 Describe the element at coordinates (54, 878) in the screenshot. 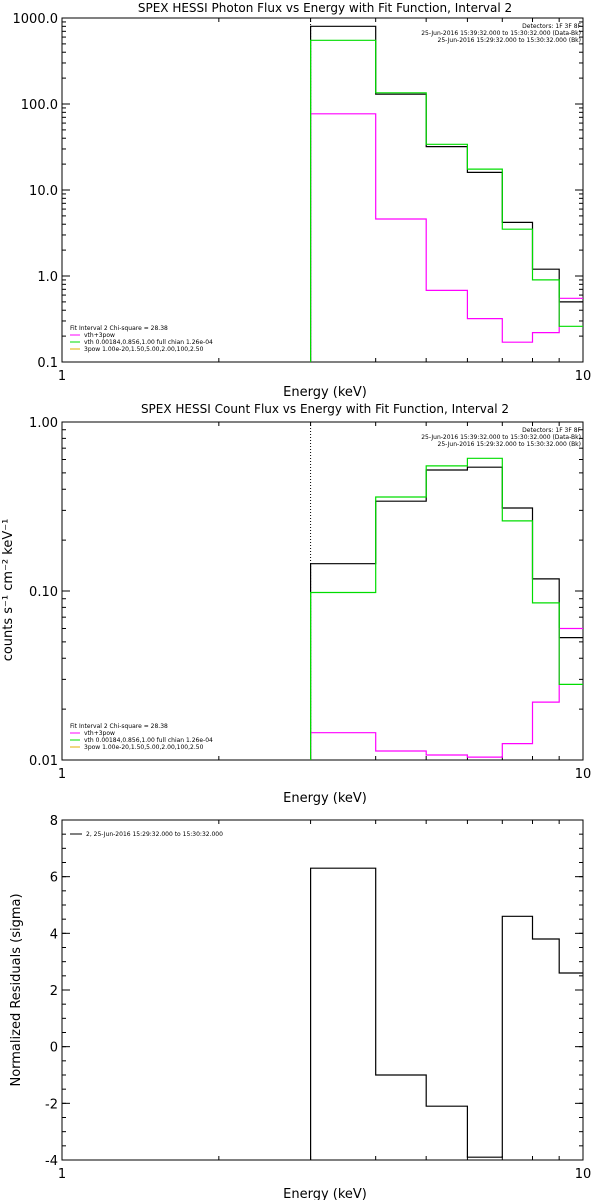

I see `y-tick-label: 6` at that location.